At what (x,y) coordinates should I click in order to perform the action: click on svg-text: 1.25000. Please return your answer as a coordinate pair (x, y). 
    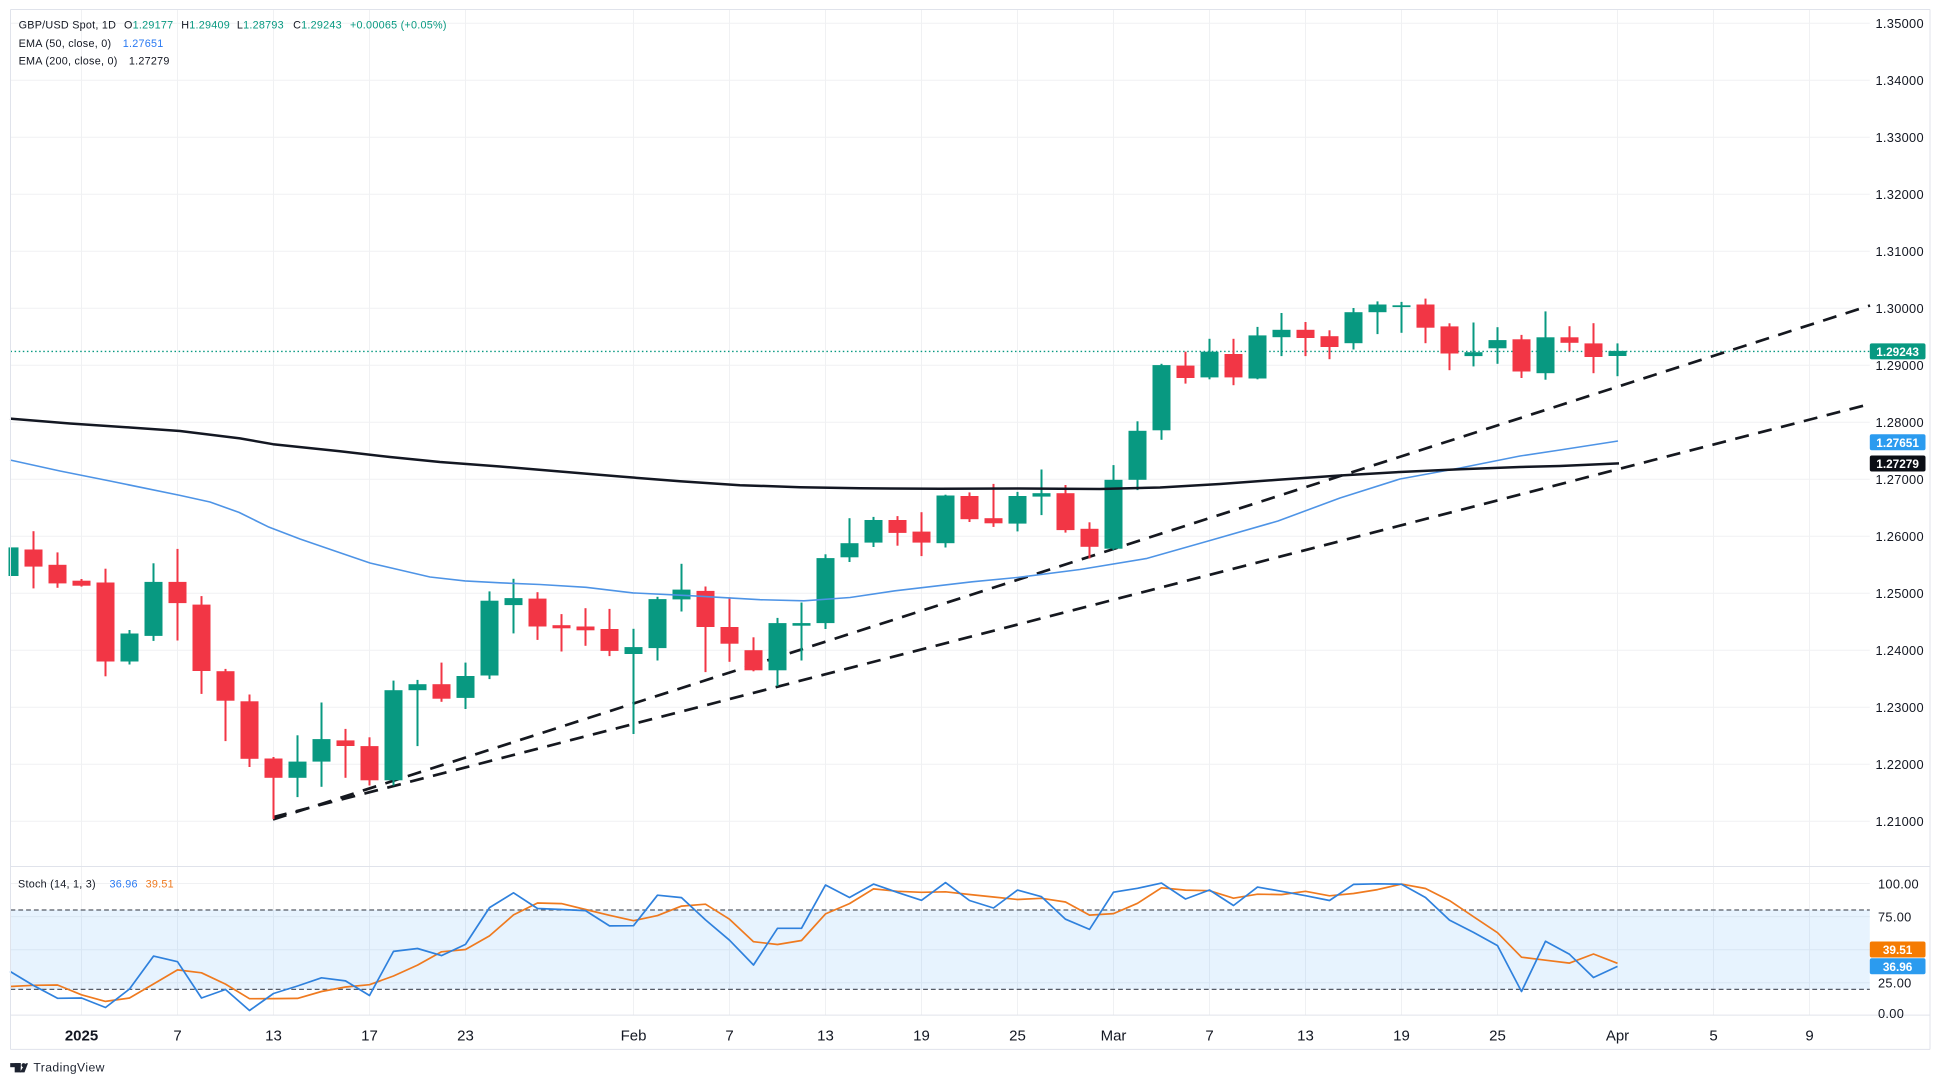
    Looking at the image, I should click on (1900, 593).